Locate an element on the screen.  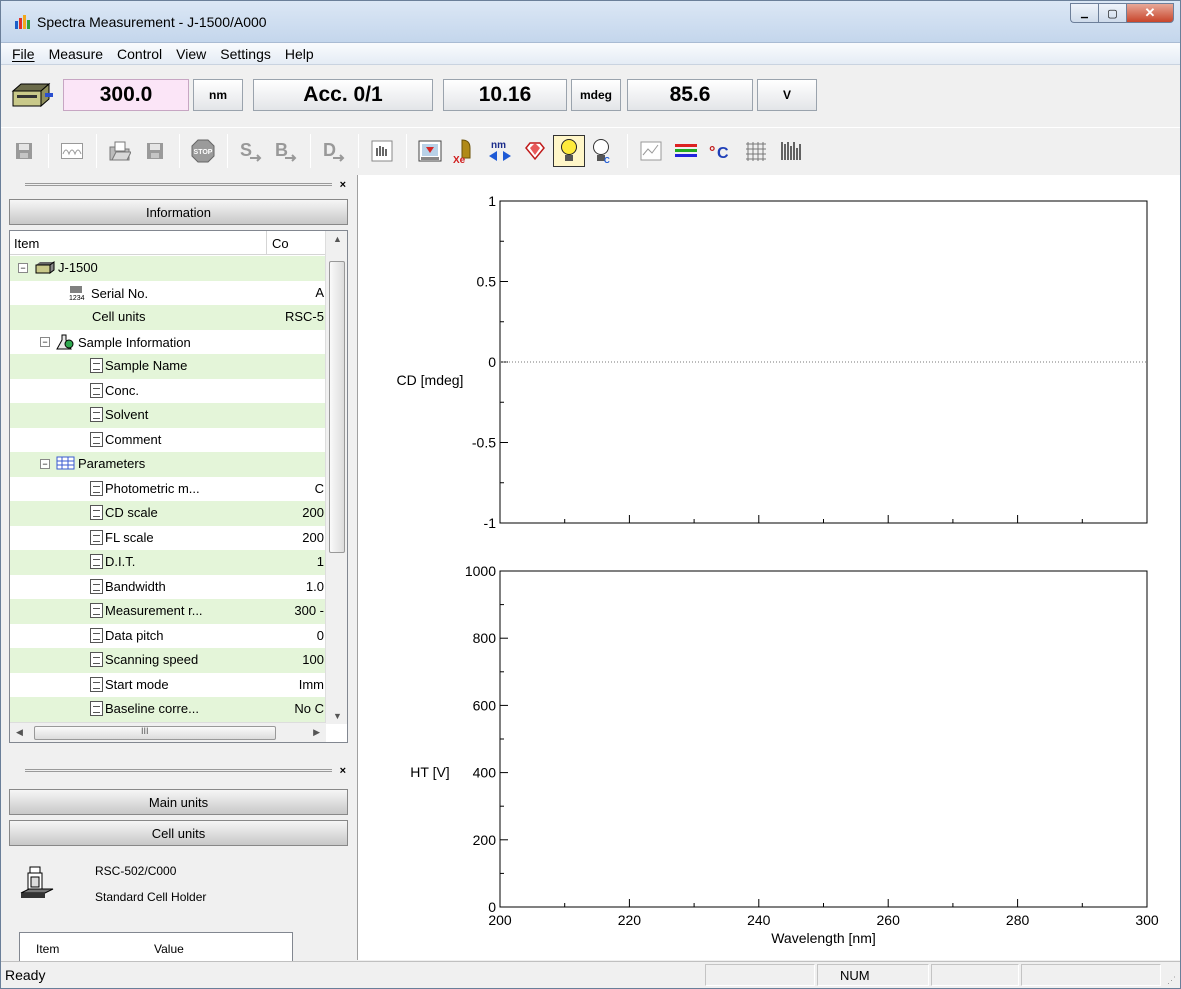
y-tick-label: 0 is located at coordinates (492, 907).